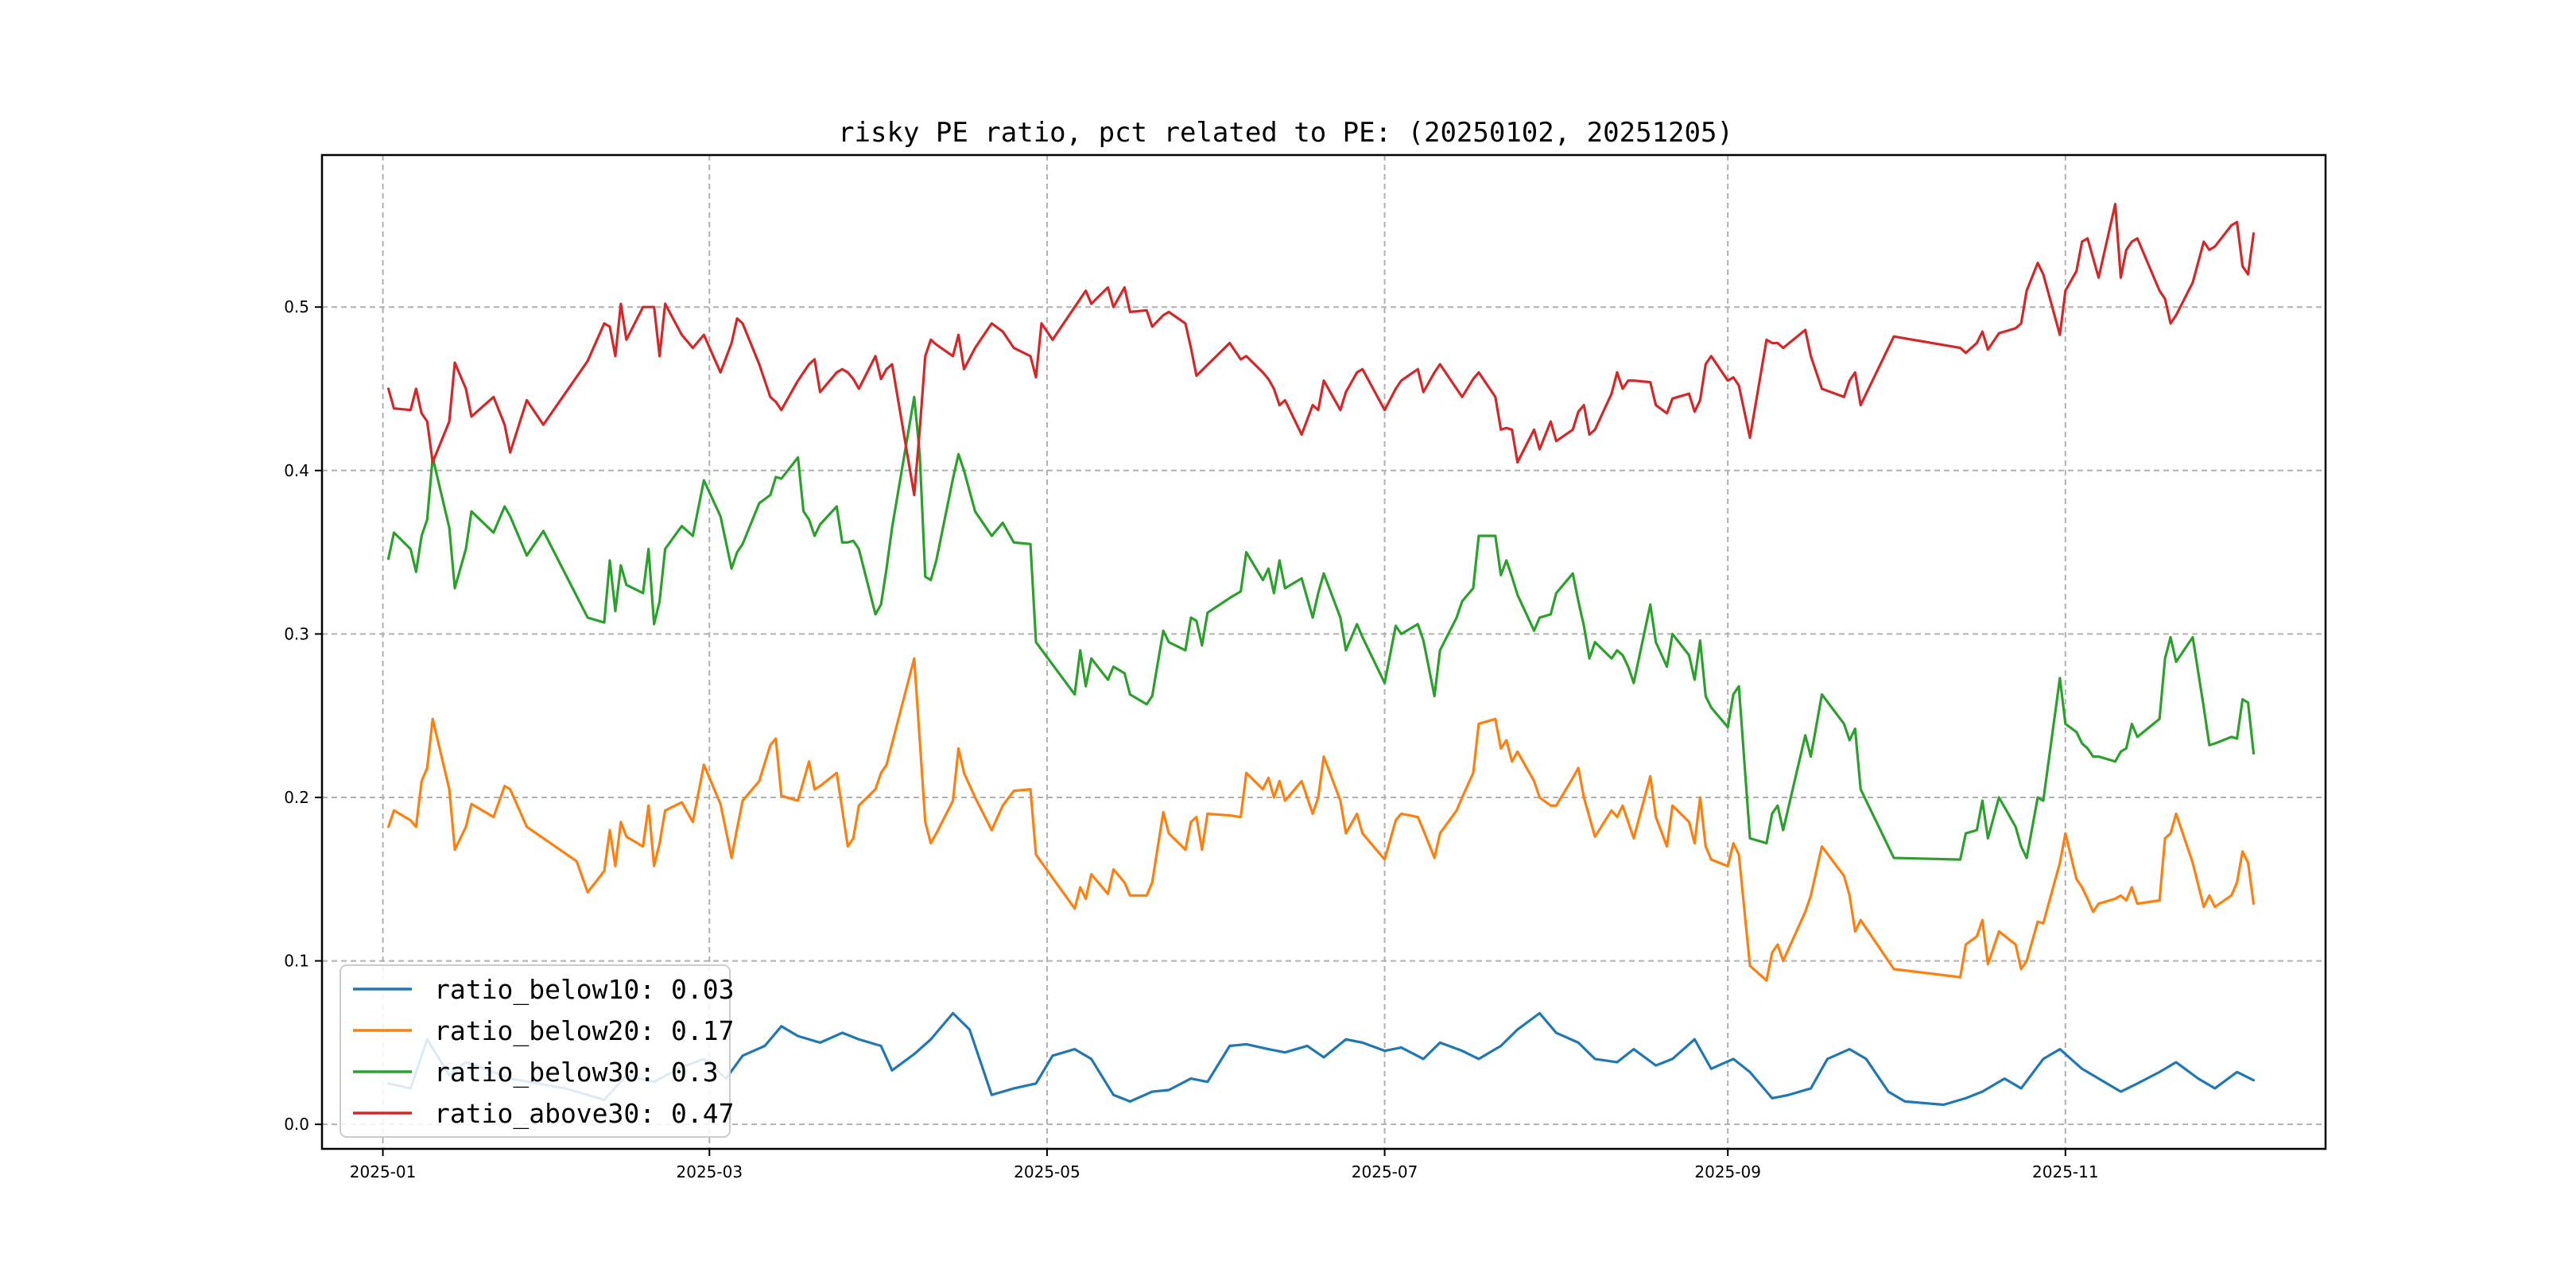 The width and height of the screenshot is (2576, 1288). I want to click on y-tick-label: 0.3, so click(296, 633).